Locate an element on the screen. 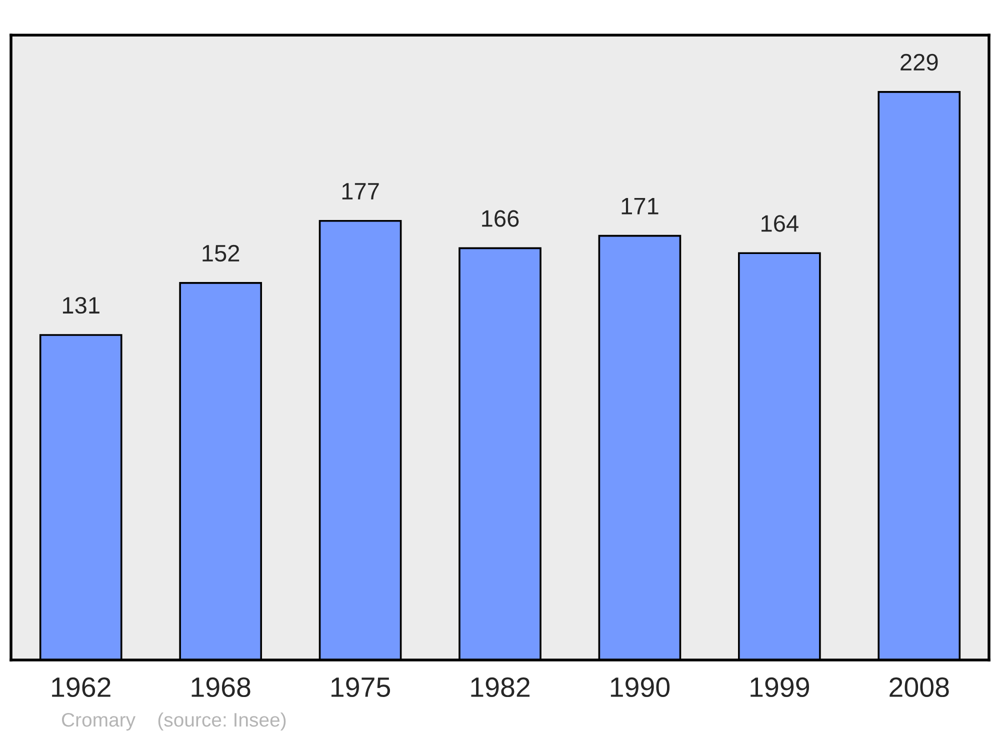 The image size is (1000, 747). data-label: 164 is located at coordinates (780, 223).